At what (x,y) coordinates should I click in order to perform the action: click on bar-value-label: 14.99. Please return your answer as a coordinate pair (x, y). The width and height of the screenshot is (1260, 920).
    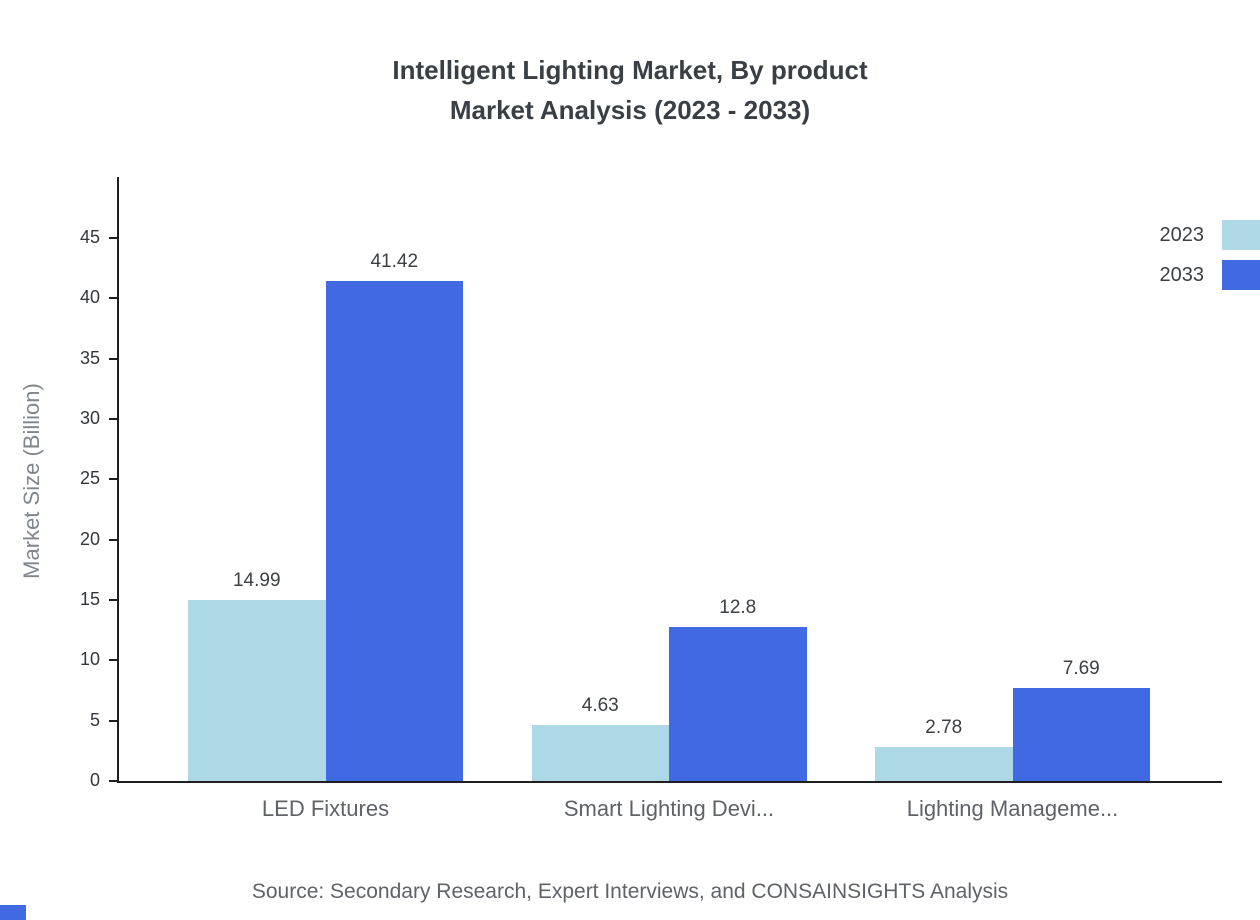
    Looking at the image, I should click on (256, 581).